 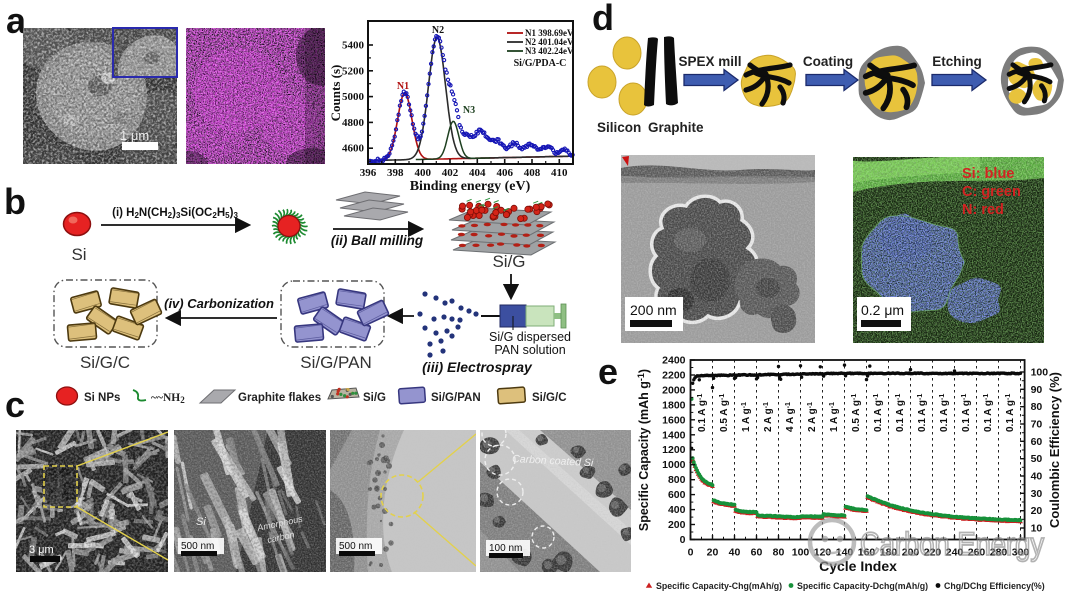 What do you see at coordinates (374, 398) in the screenshot?
I see `svg-text: Si/G` at bounding box center [374, 398].